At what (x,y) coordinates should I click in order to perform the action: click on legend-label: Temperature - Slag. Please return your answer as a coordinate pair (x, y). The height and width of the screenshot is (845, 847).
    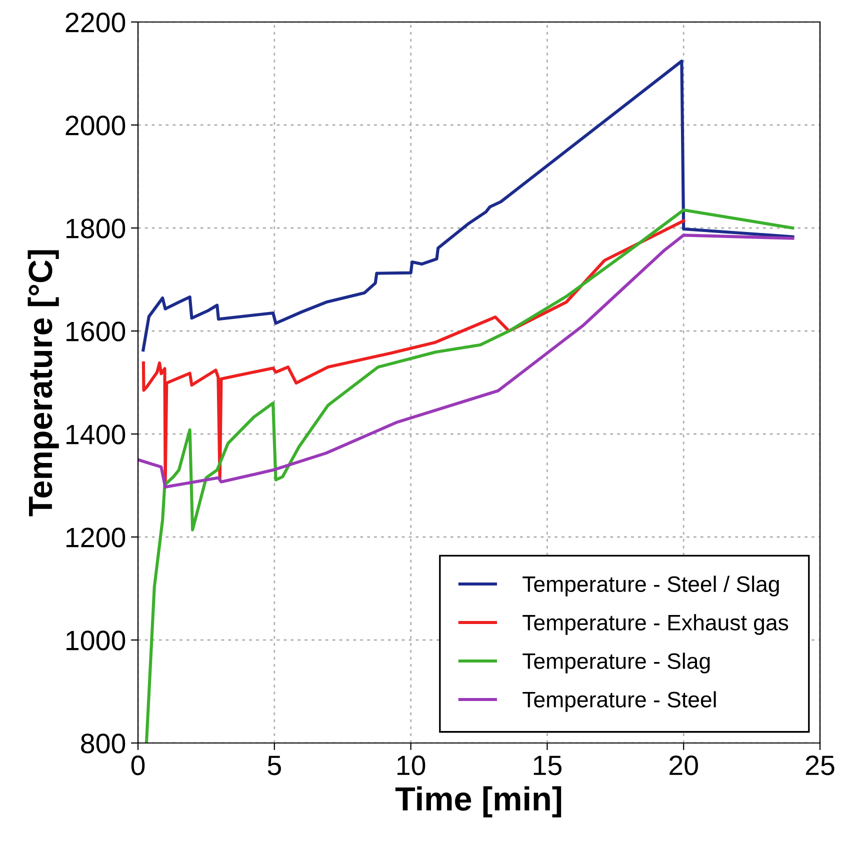
    Looking at the image, I should click on (616, 663).